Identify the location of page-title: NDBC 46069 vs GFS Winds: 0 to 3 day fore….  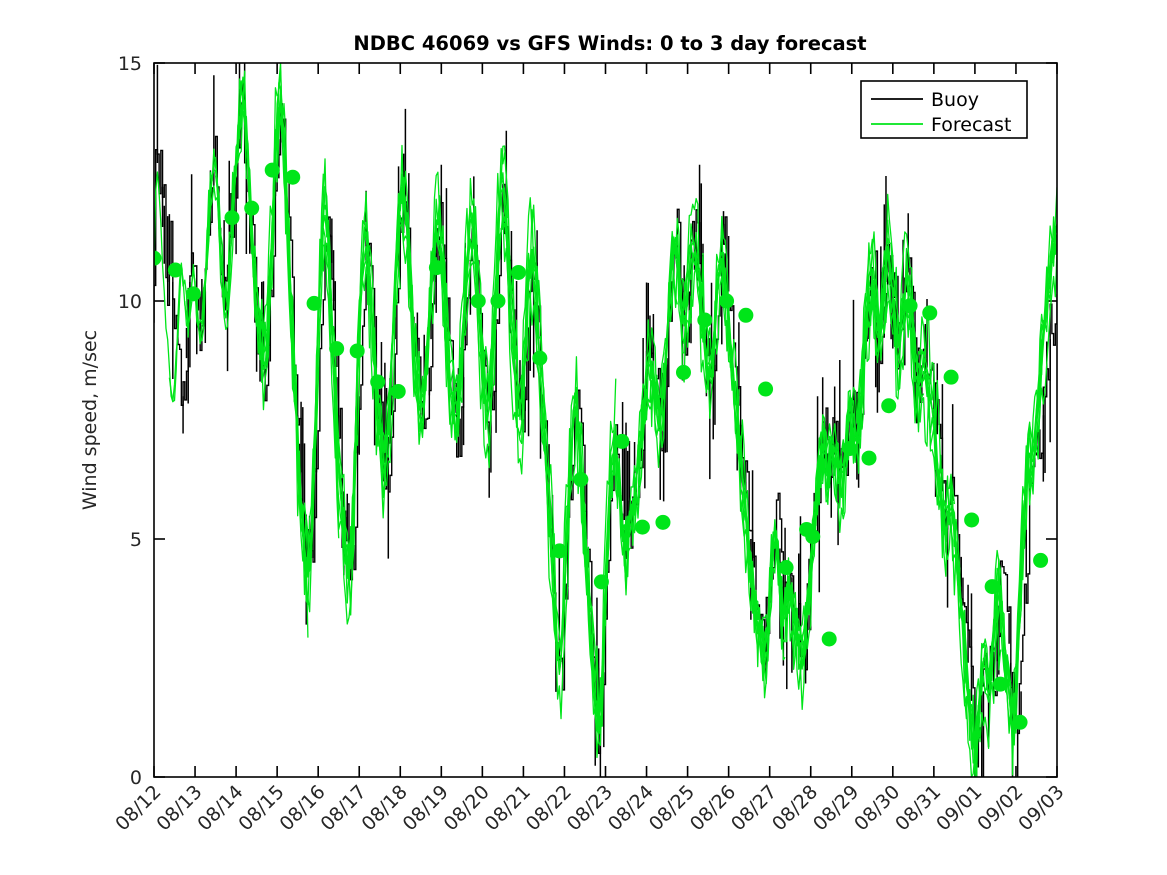
(609, 43).